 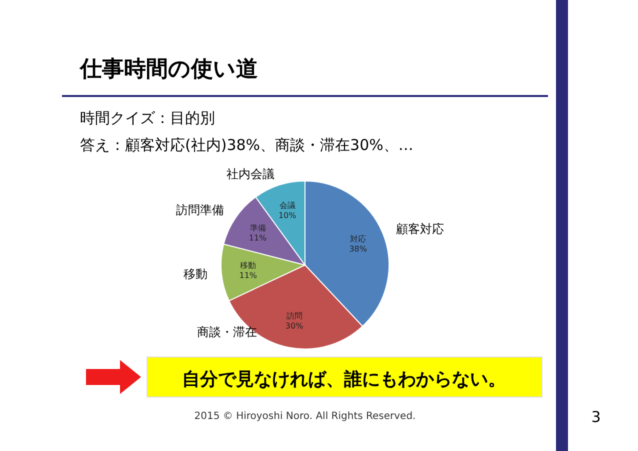 What do you see at coordinates (227, 332) in the screenshot?
I see `slice-label: 商談・滞在` at bounding box center [227, 332].